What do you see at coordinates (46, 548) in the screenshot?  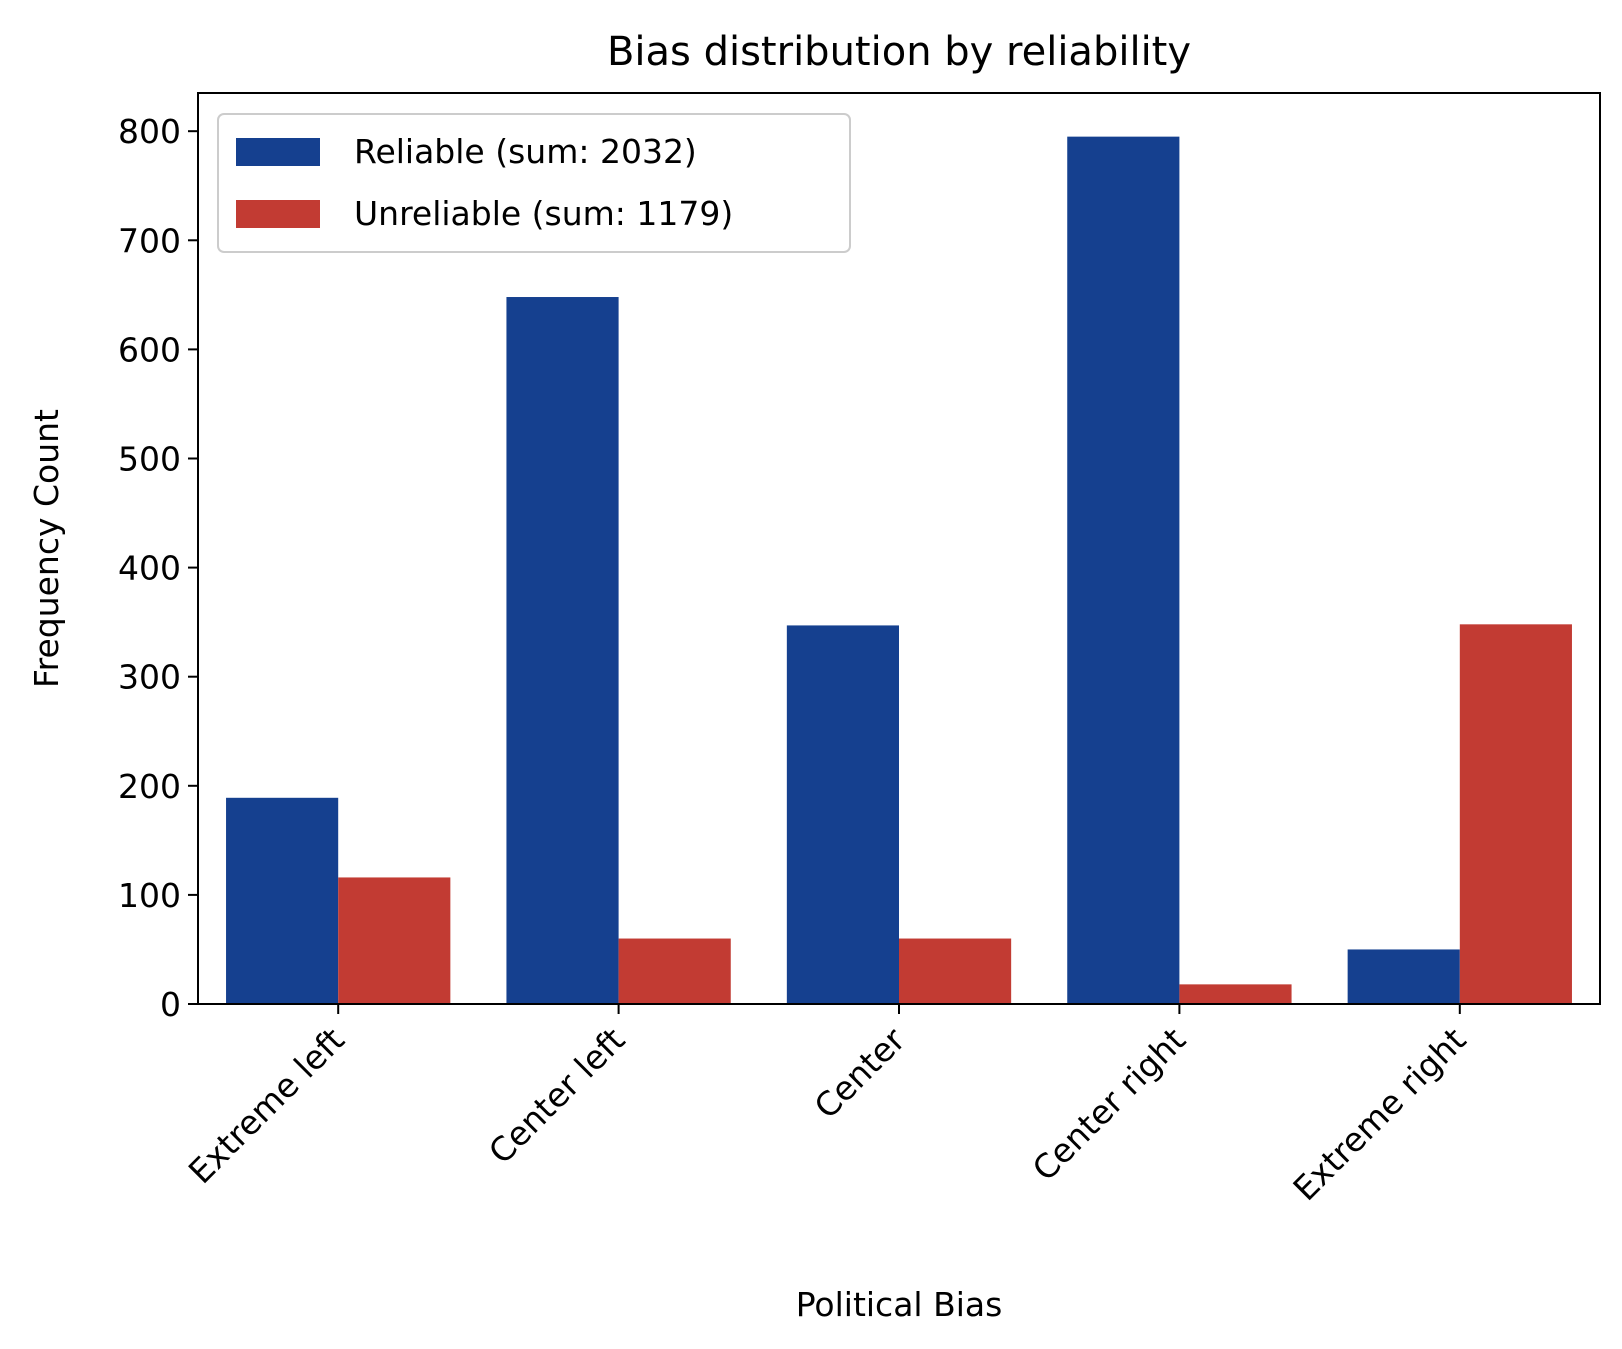 I see `y-axis-label: Frequency Count` at bounding box center [46, 548].